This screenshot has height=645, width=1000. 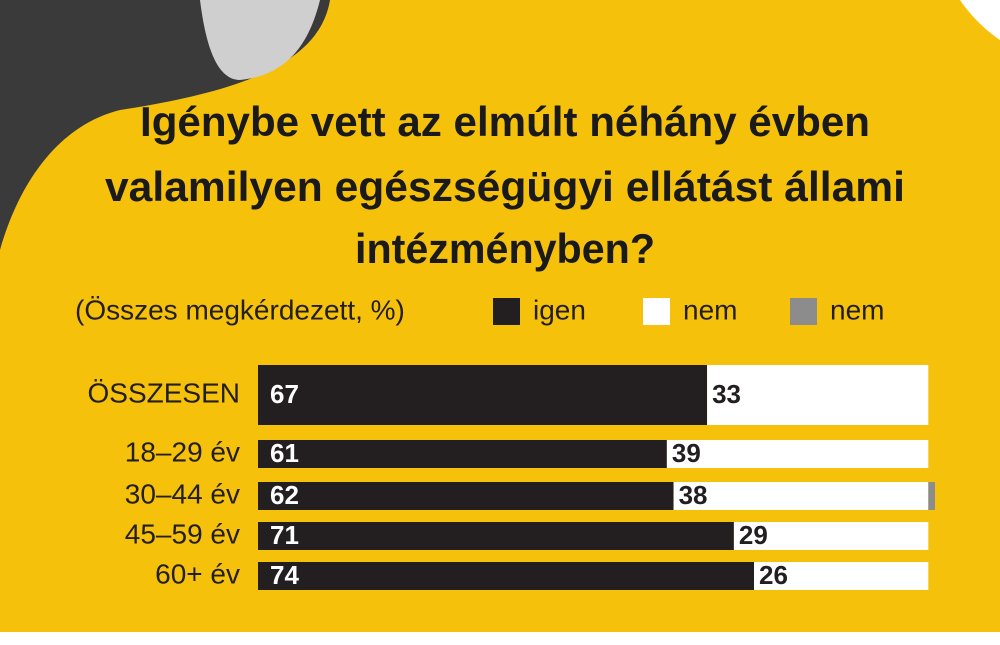 I want to click on value-label: 38, so click(x=693, y=495).